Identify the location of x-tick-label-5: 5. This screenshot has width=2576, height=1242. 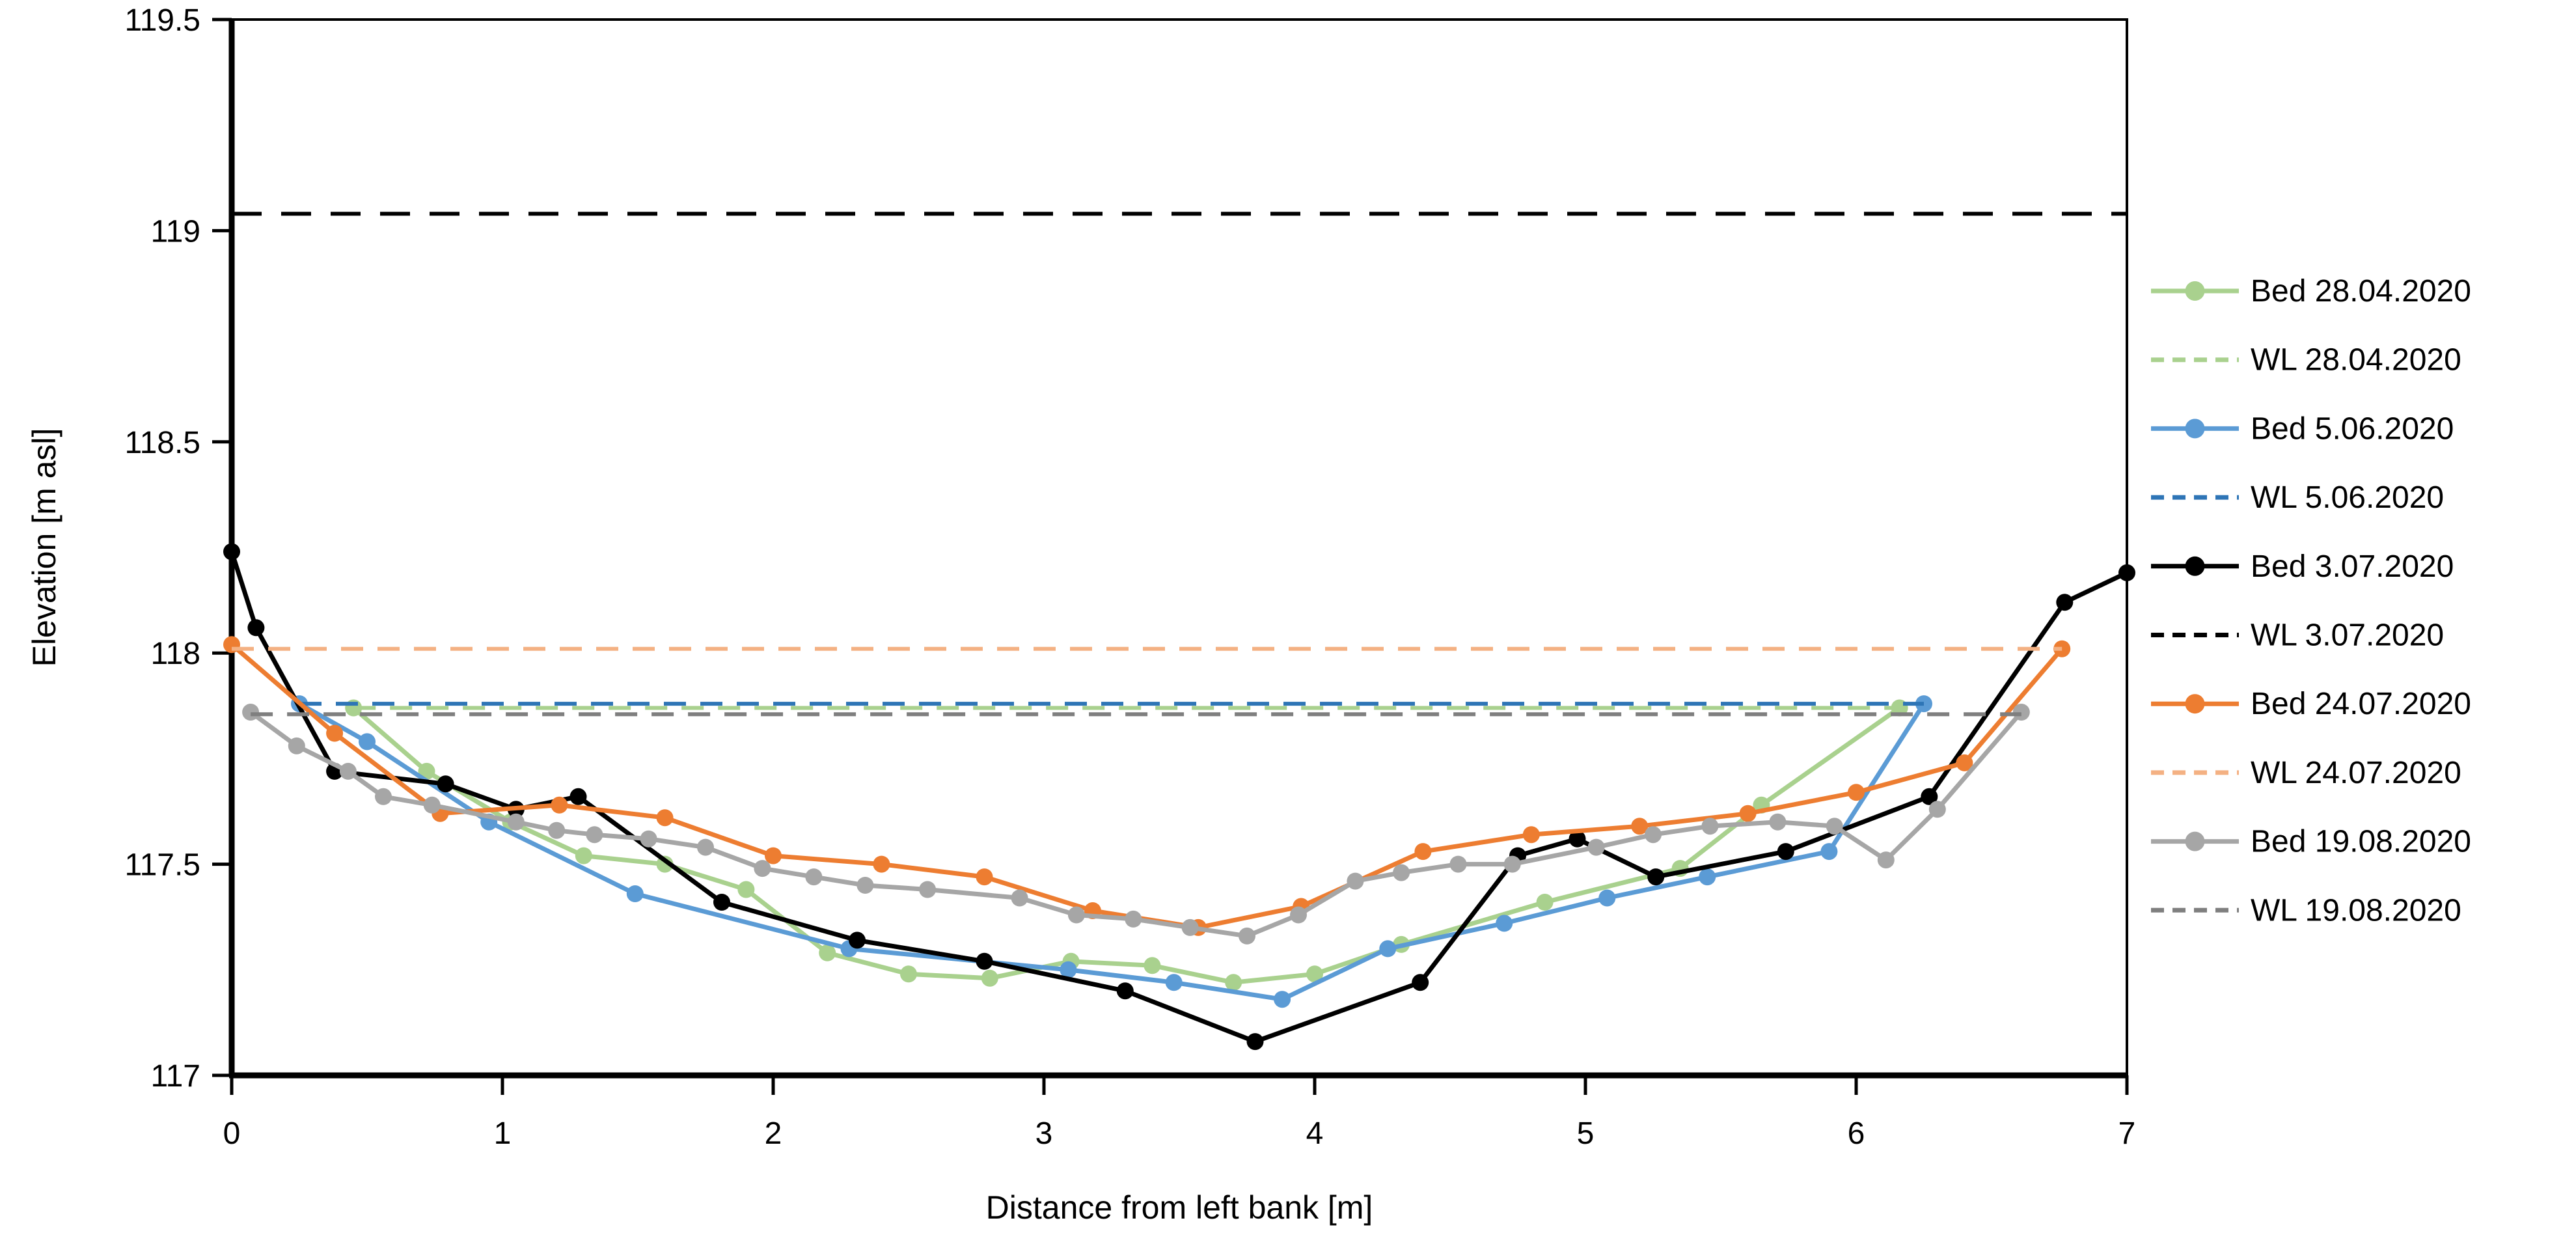
(1586, 1133).